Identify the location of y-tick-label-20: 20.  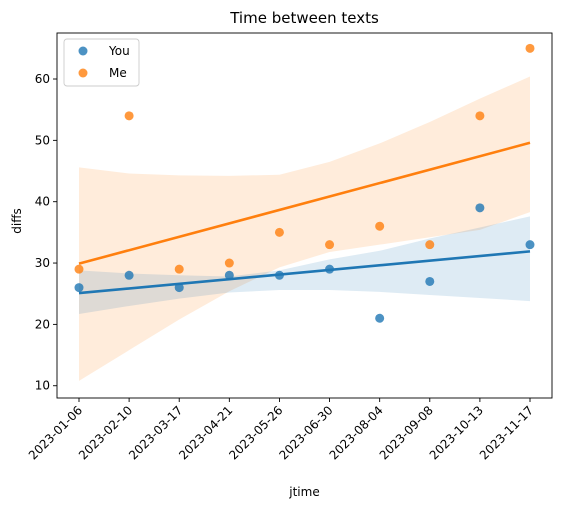
(42, 324).